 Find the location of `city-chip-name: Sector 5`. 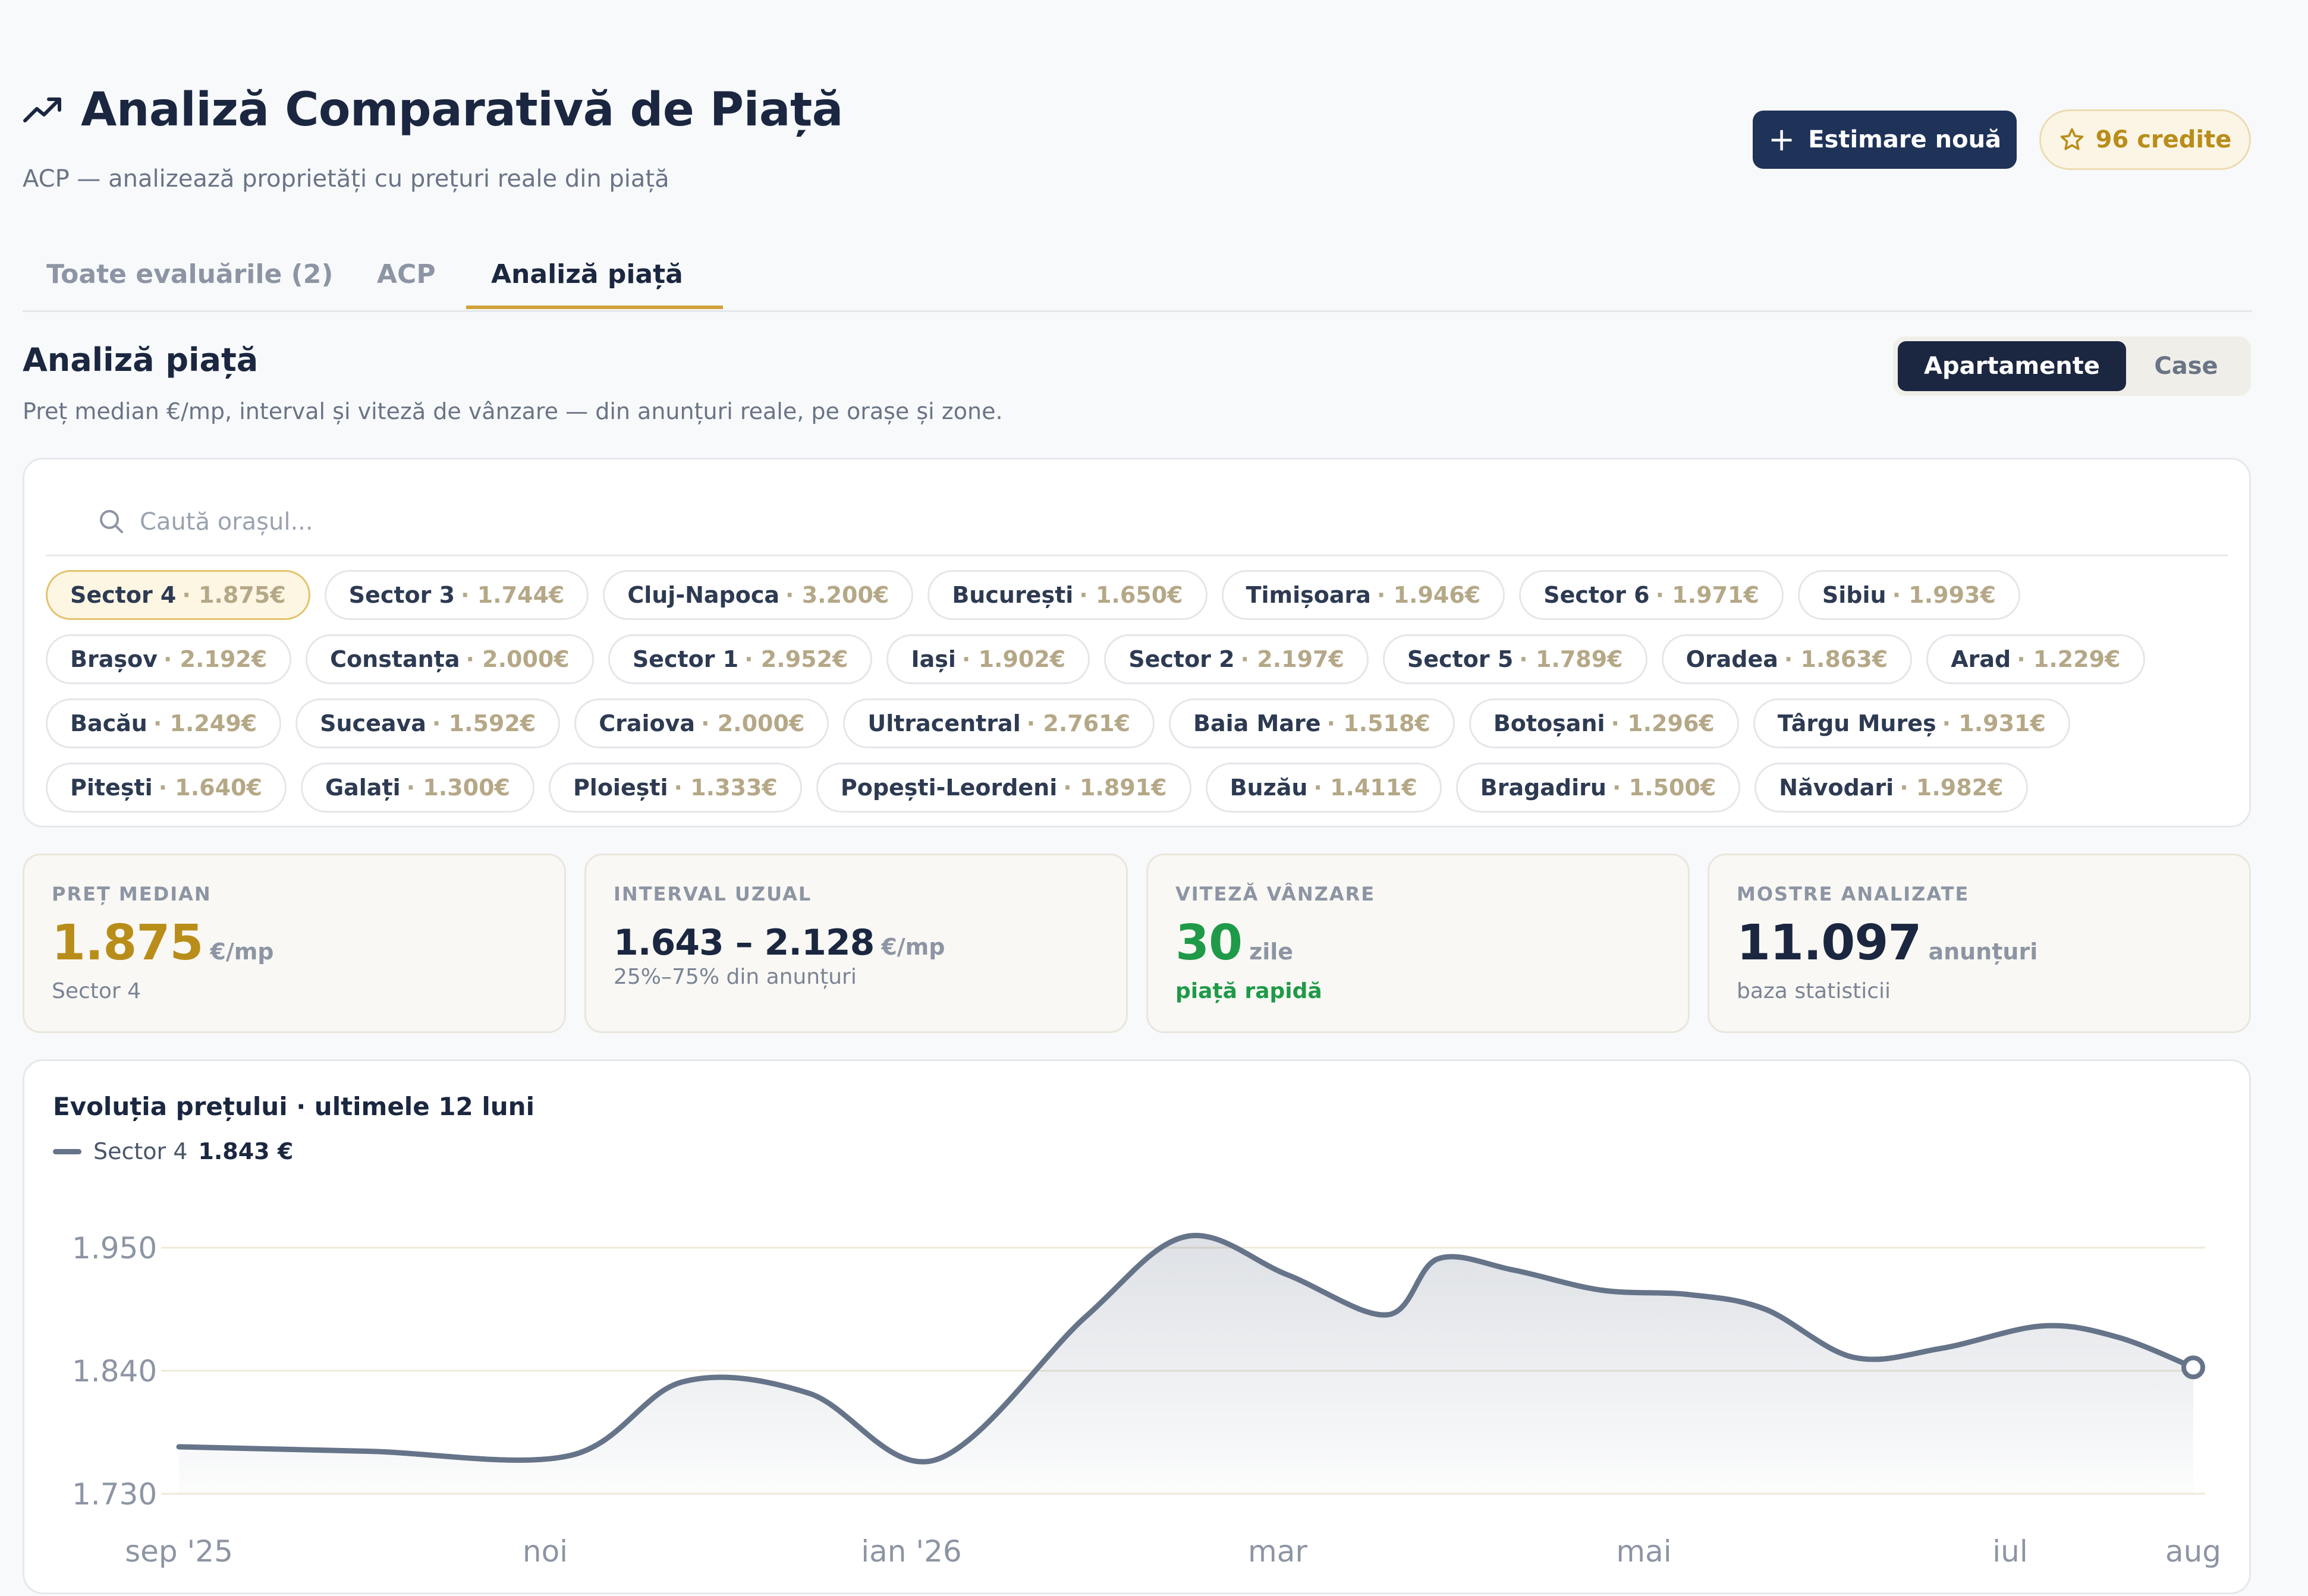

city-chip-name: Sector 5 is located at coordinates (1460, 659).